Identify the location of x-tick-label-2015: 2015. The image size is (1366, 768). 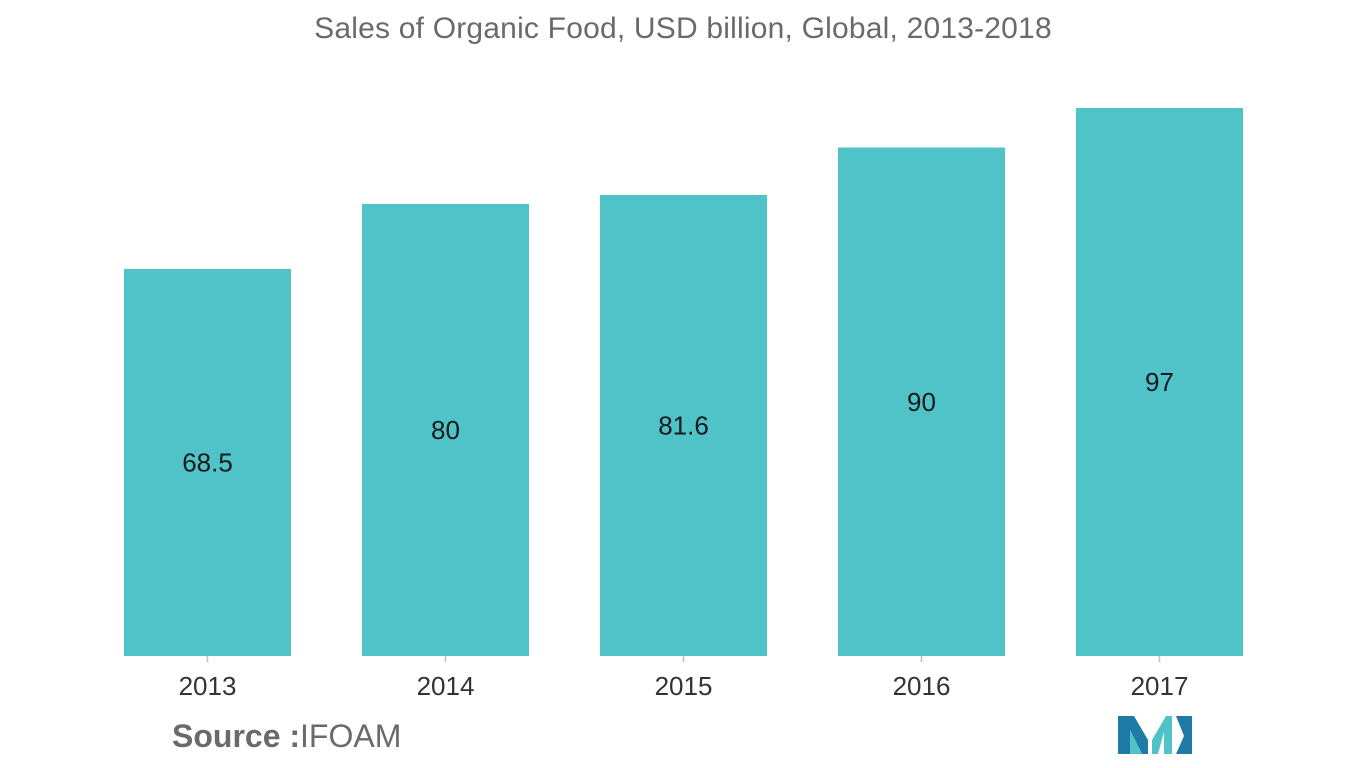
(684, 686).